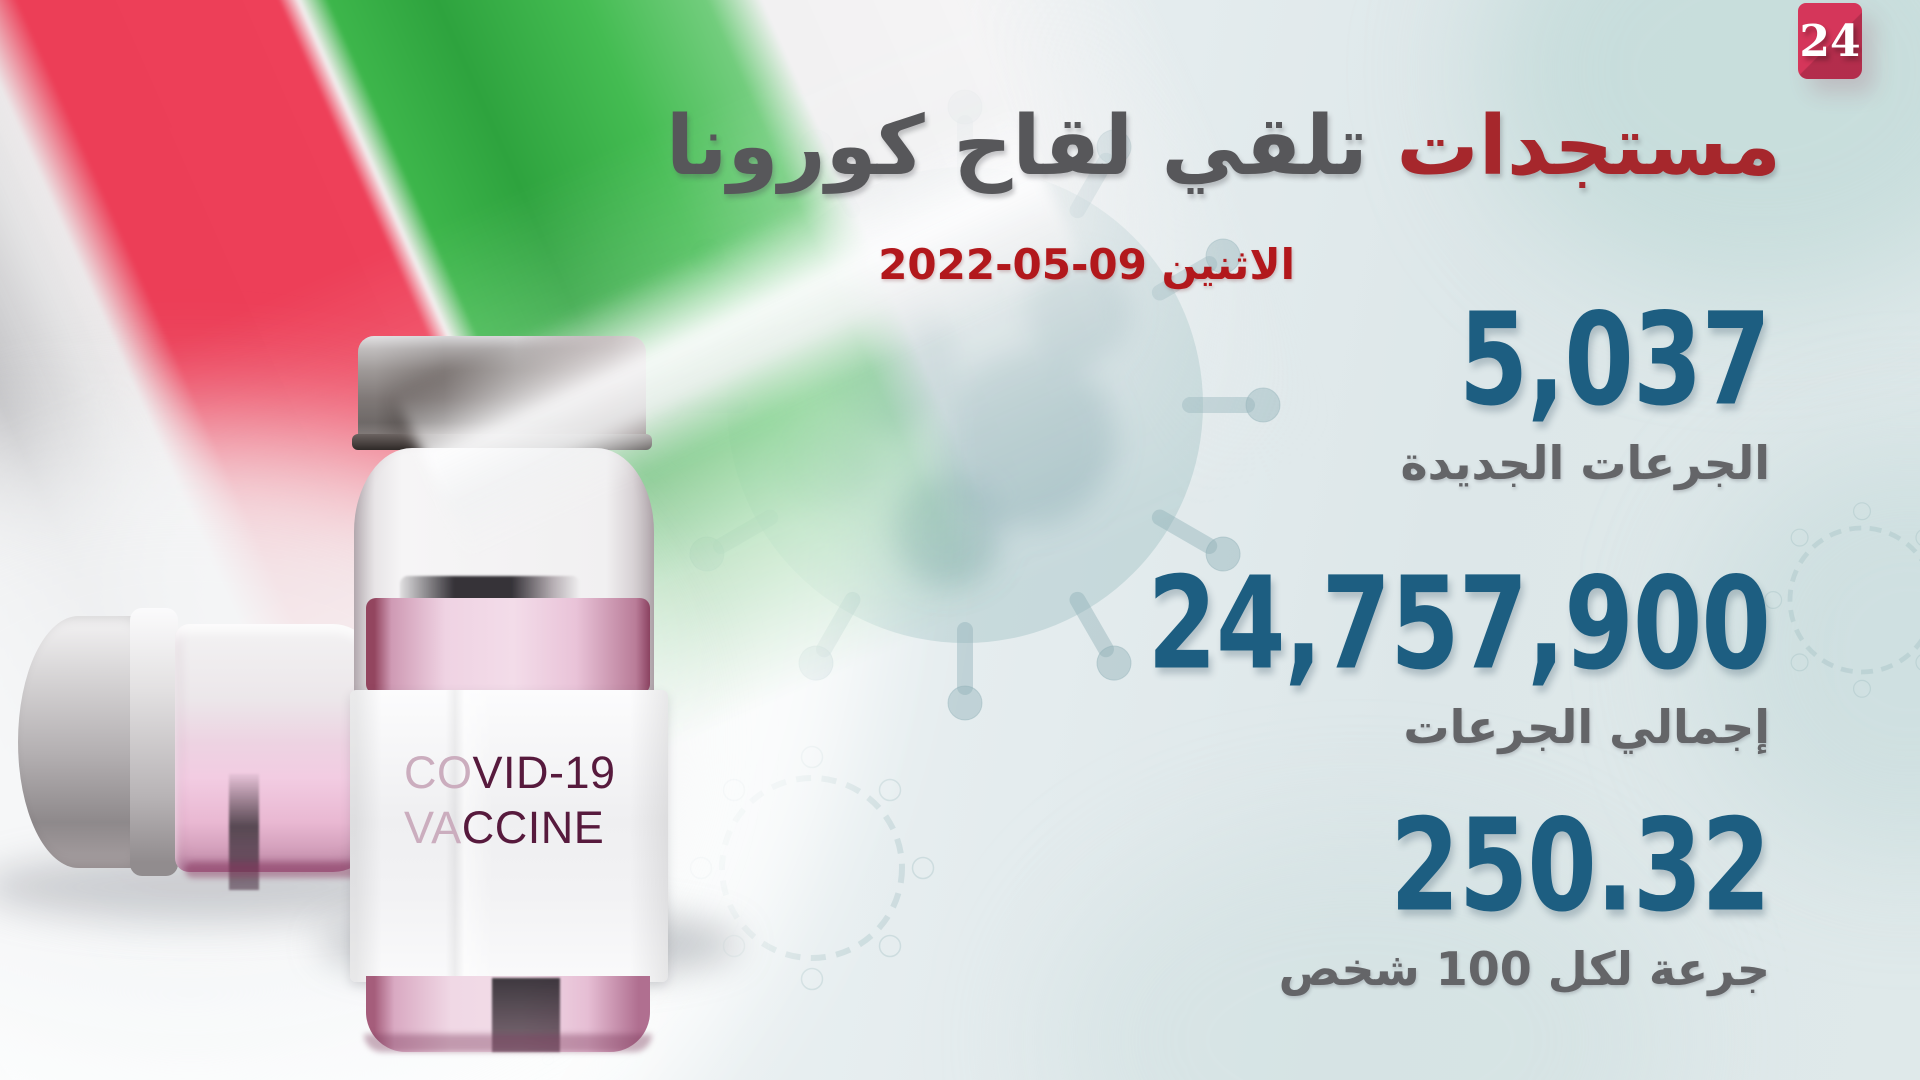 The height and width of the screenshot is (1080, 1920). Describe the element at coordinates (544, 772) in the screenshot. I see `vial-label-vid19: VID-19` at that location.